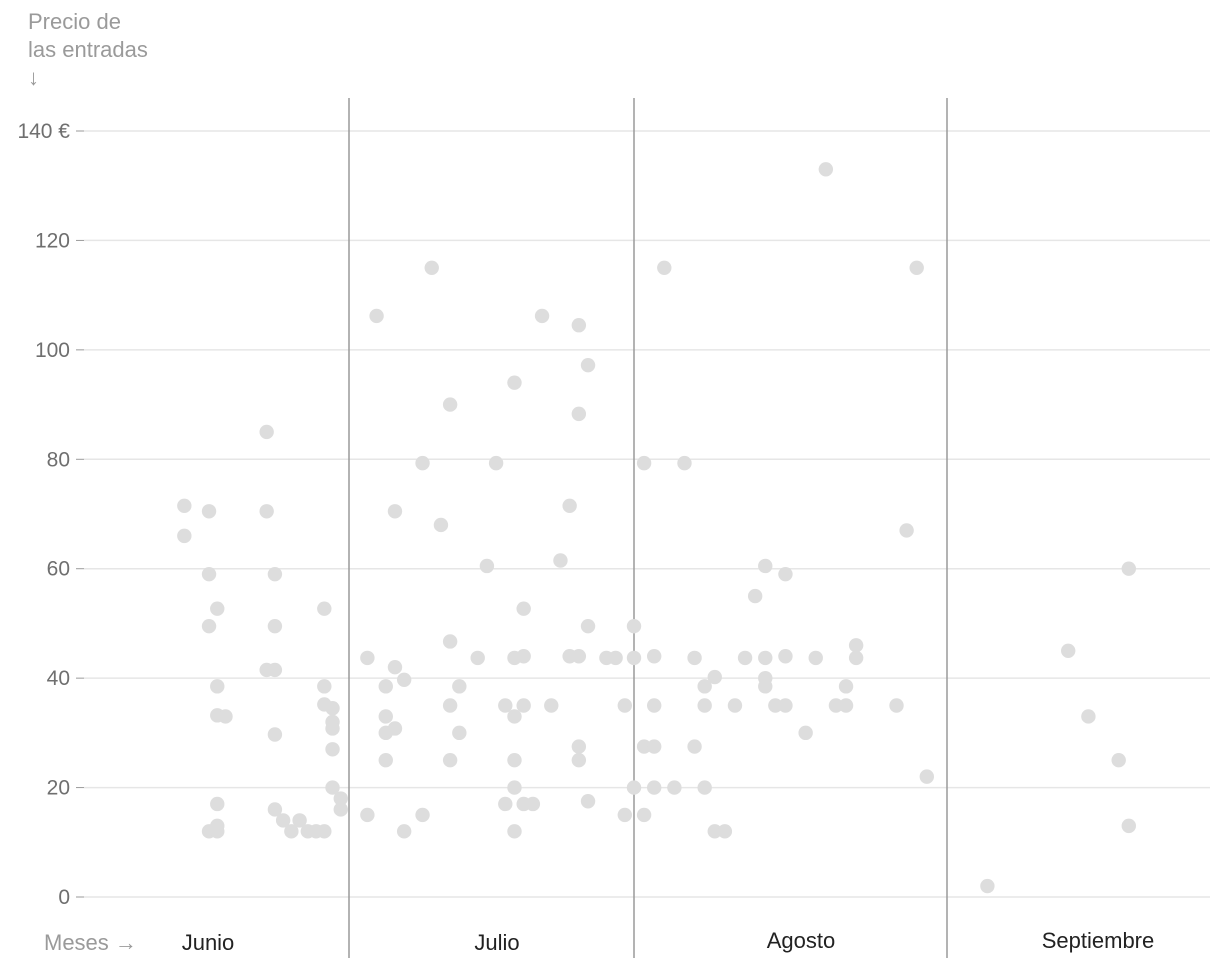 The width and height of the screenshot is (1220, 968). I want to click on month-label-agosto: Agosto, so click(801, 940).